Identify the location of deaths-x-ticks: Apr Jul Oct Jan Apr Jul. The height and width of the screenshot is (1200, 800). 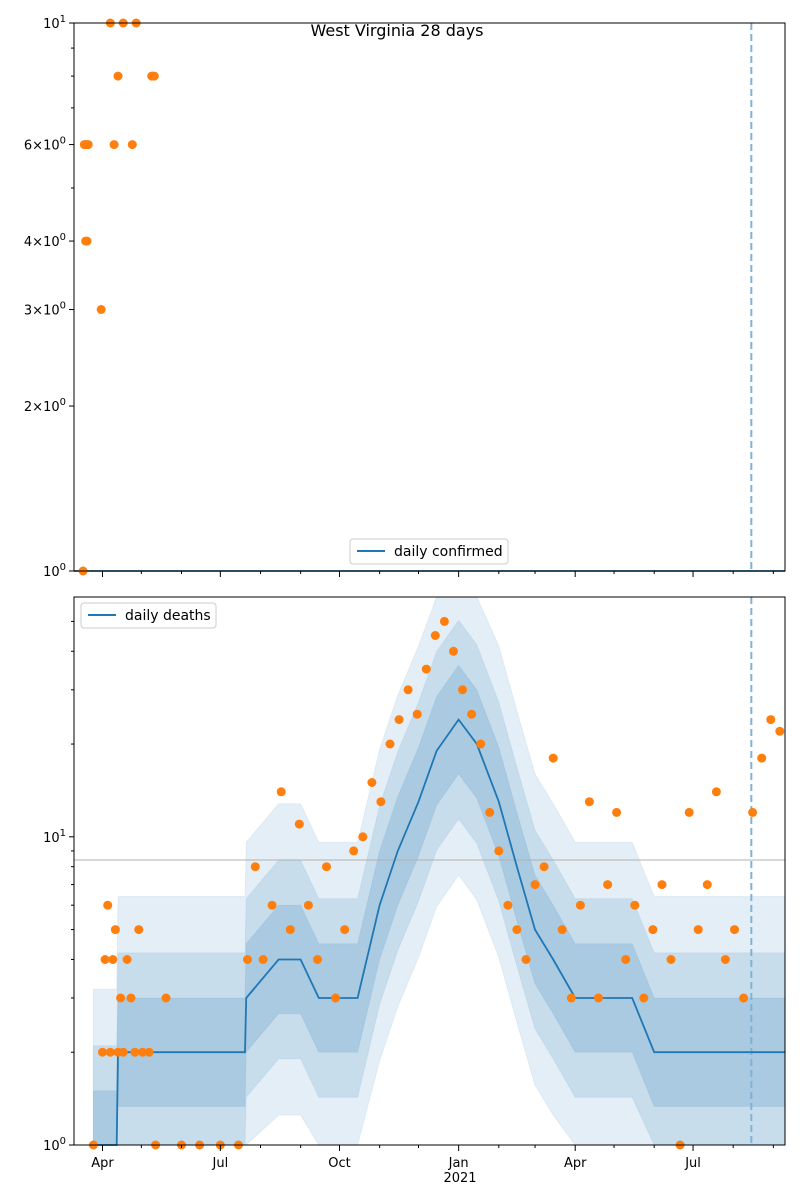
(432, 1158).